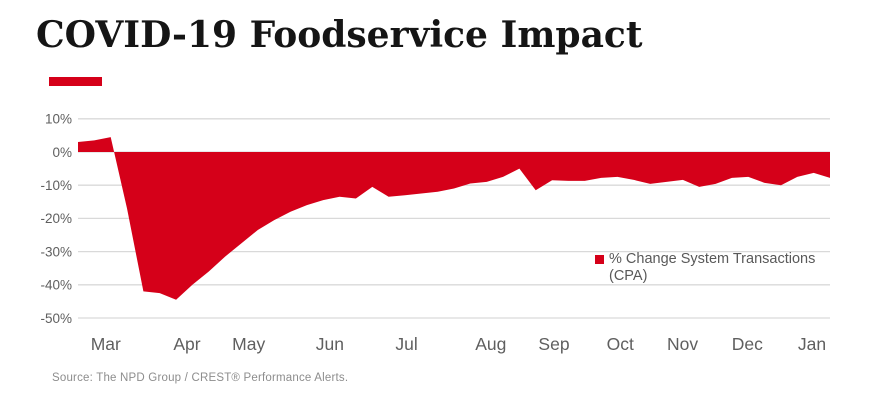 The width and height of the screenshot is (895, 401). Describe the element at coordinates (553, 344) in the screenshot. I see `x-tick-label-sep: Sep` at that location.